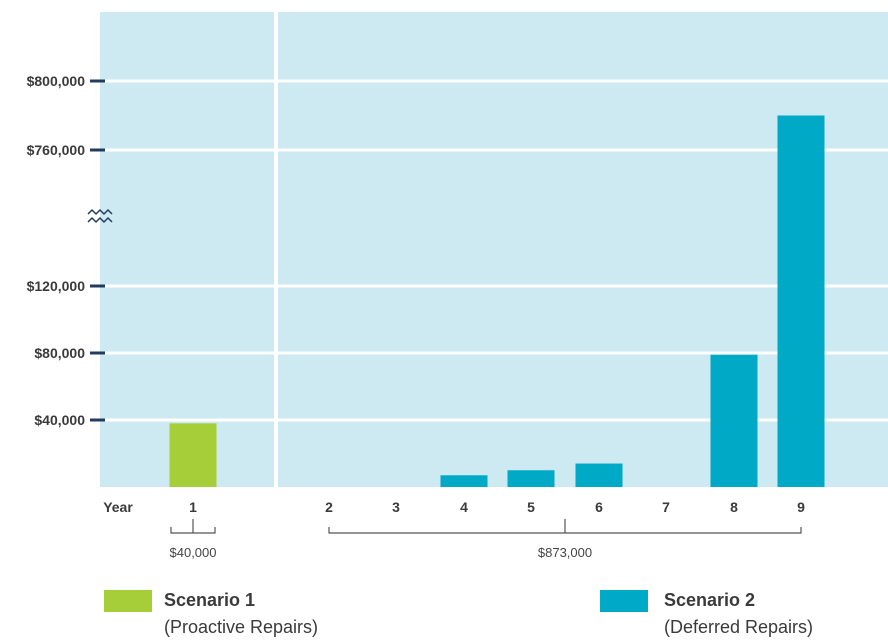  I want to click on x-tick-label: 8, so click(734, 507).